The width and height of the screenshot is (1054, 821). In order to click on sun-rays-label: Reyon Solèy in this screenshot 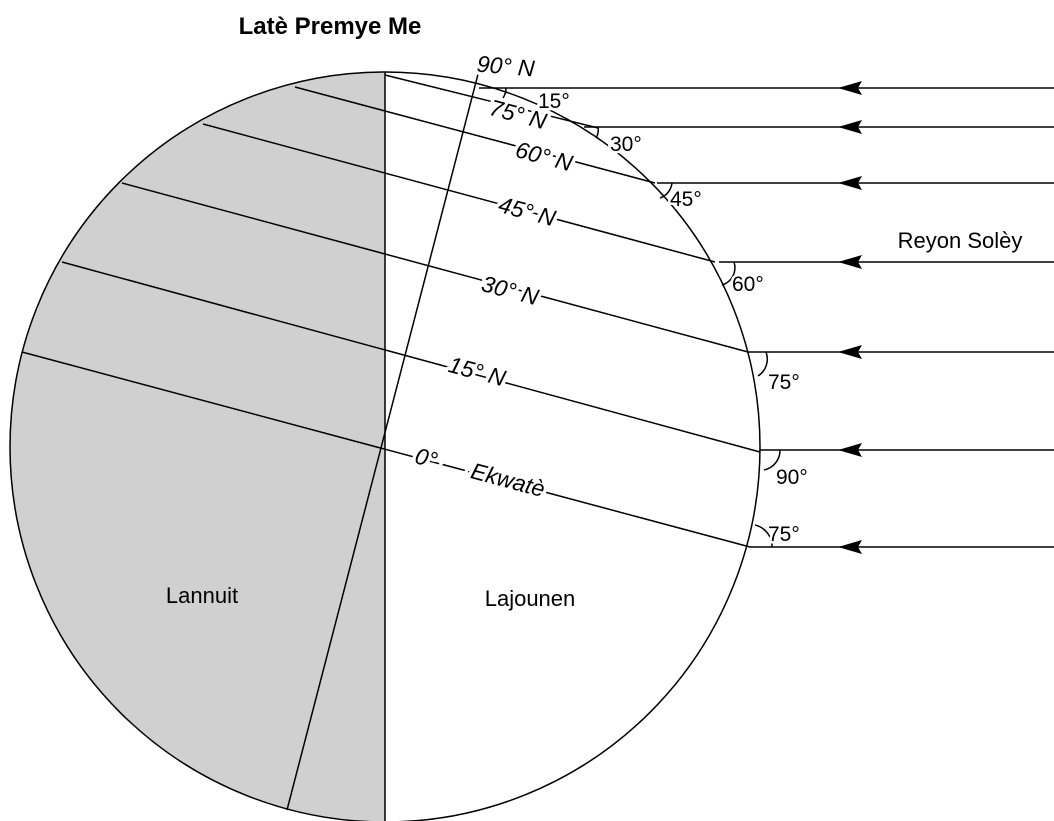, I will do `click(960, 240)`.